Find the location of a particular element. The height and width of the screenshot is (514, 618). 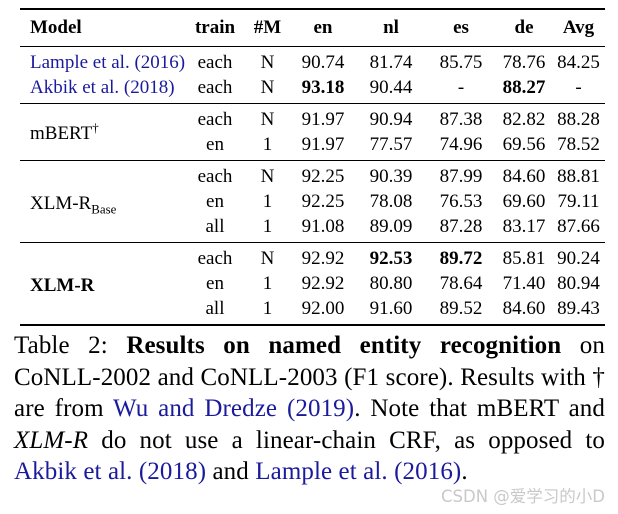

col-header-nl: nl is located at coordinates (391, 27).